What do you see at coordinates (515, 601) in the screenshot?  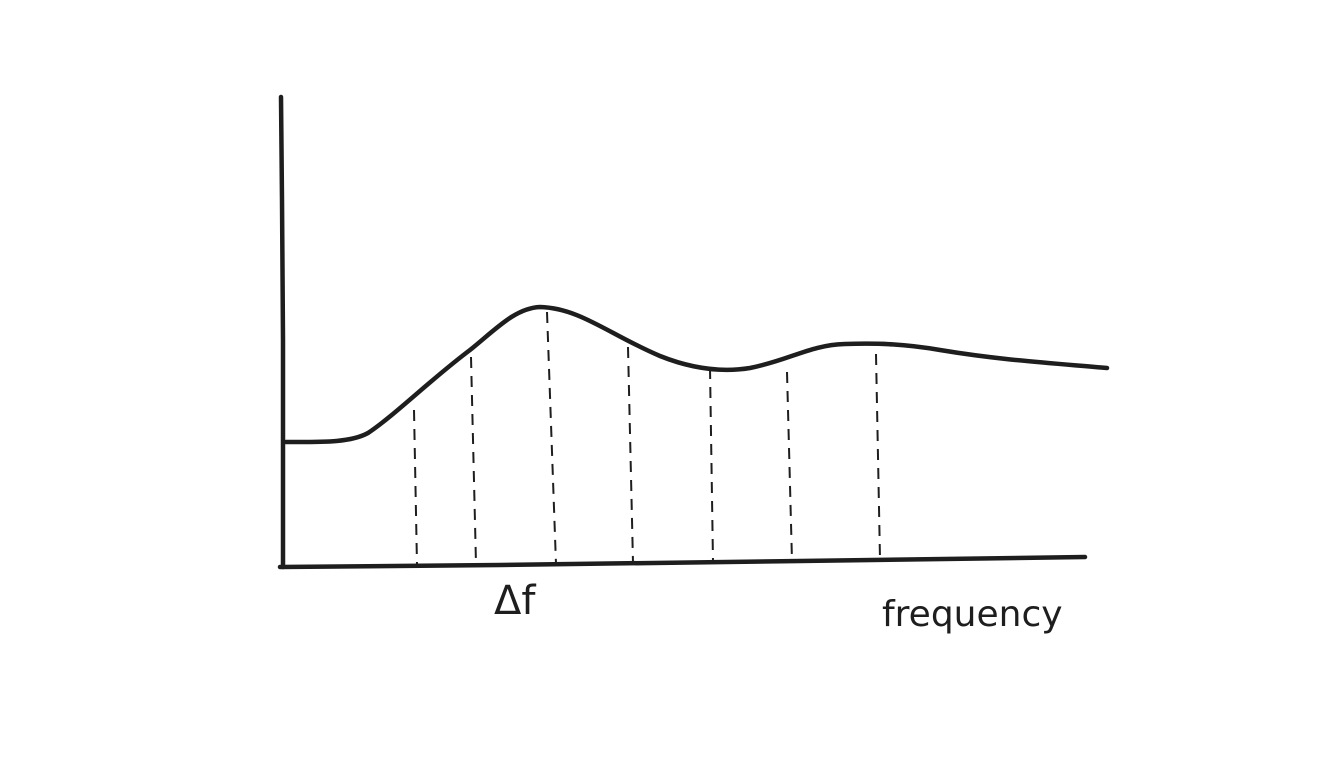 I see `delta-f-label: Δf` at bounding box center [515, 601].